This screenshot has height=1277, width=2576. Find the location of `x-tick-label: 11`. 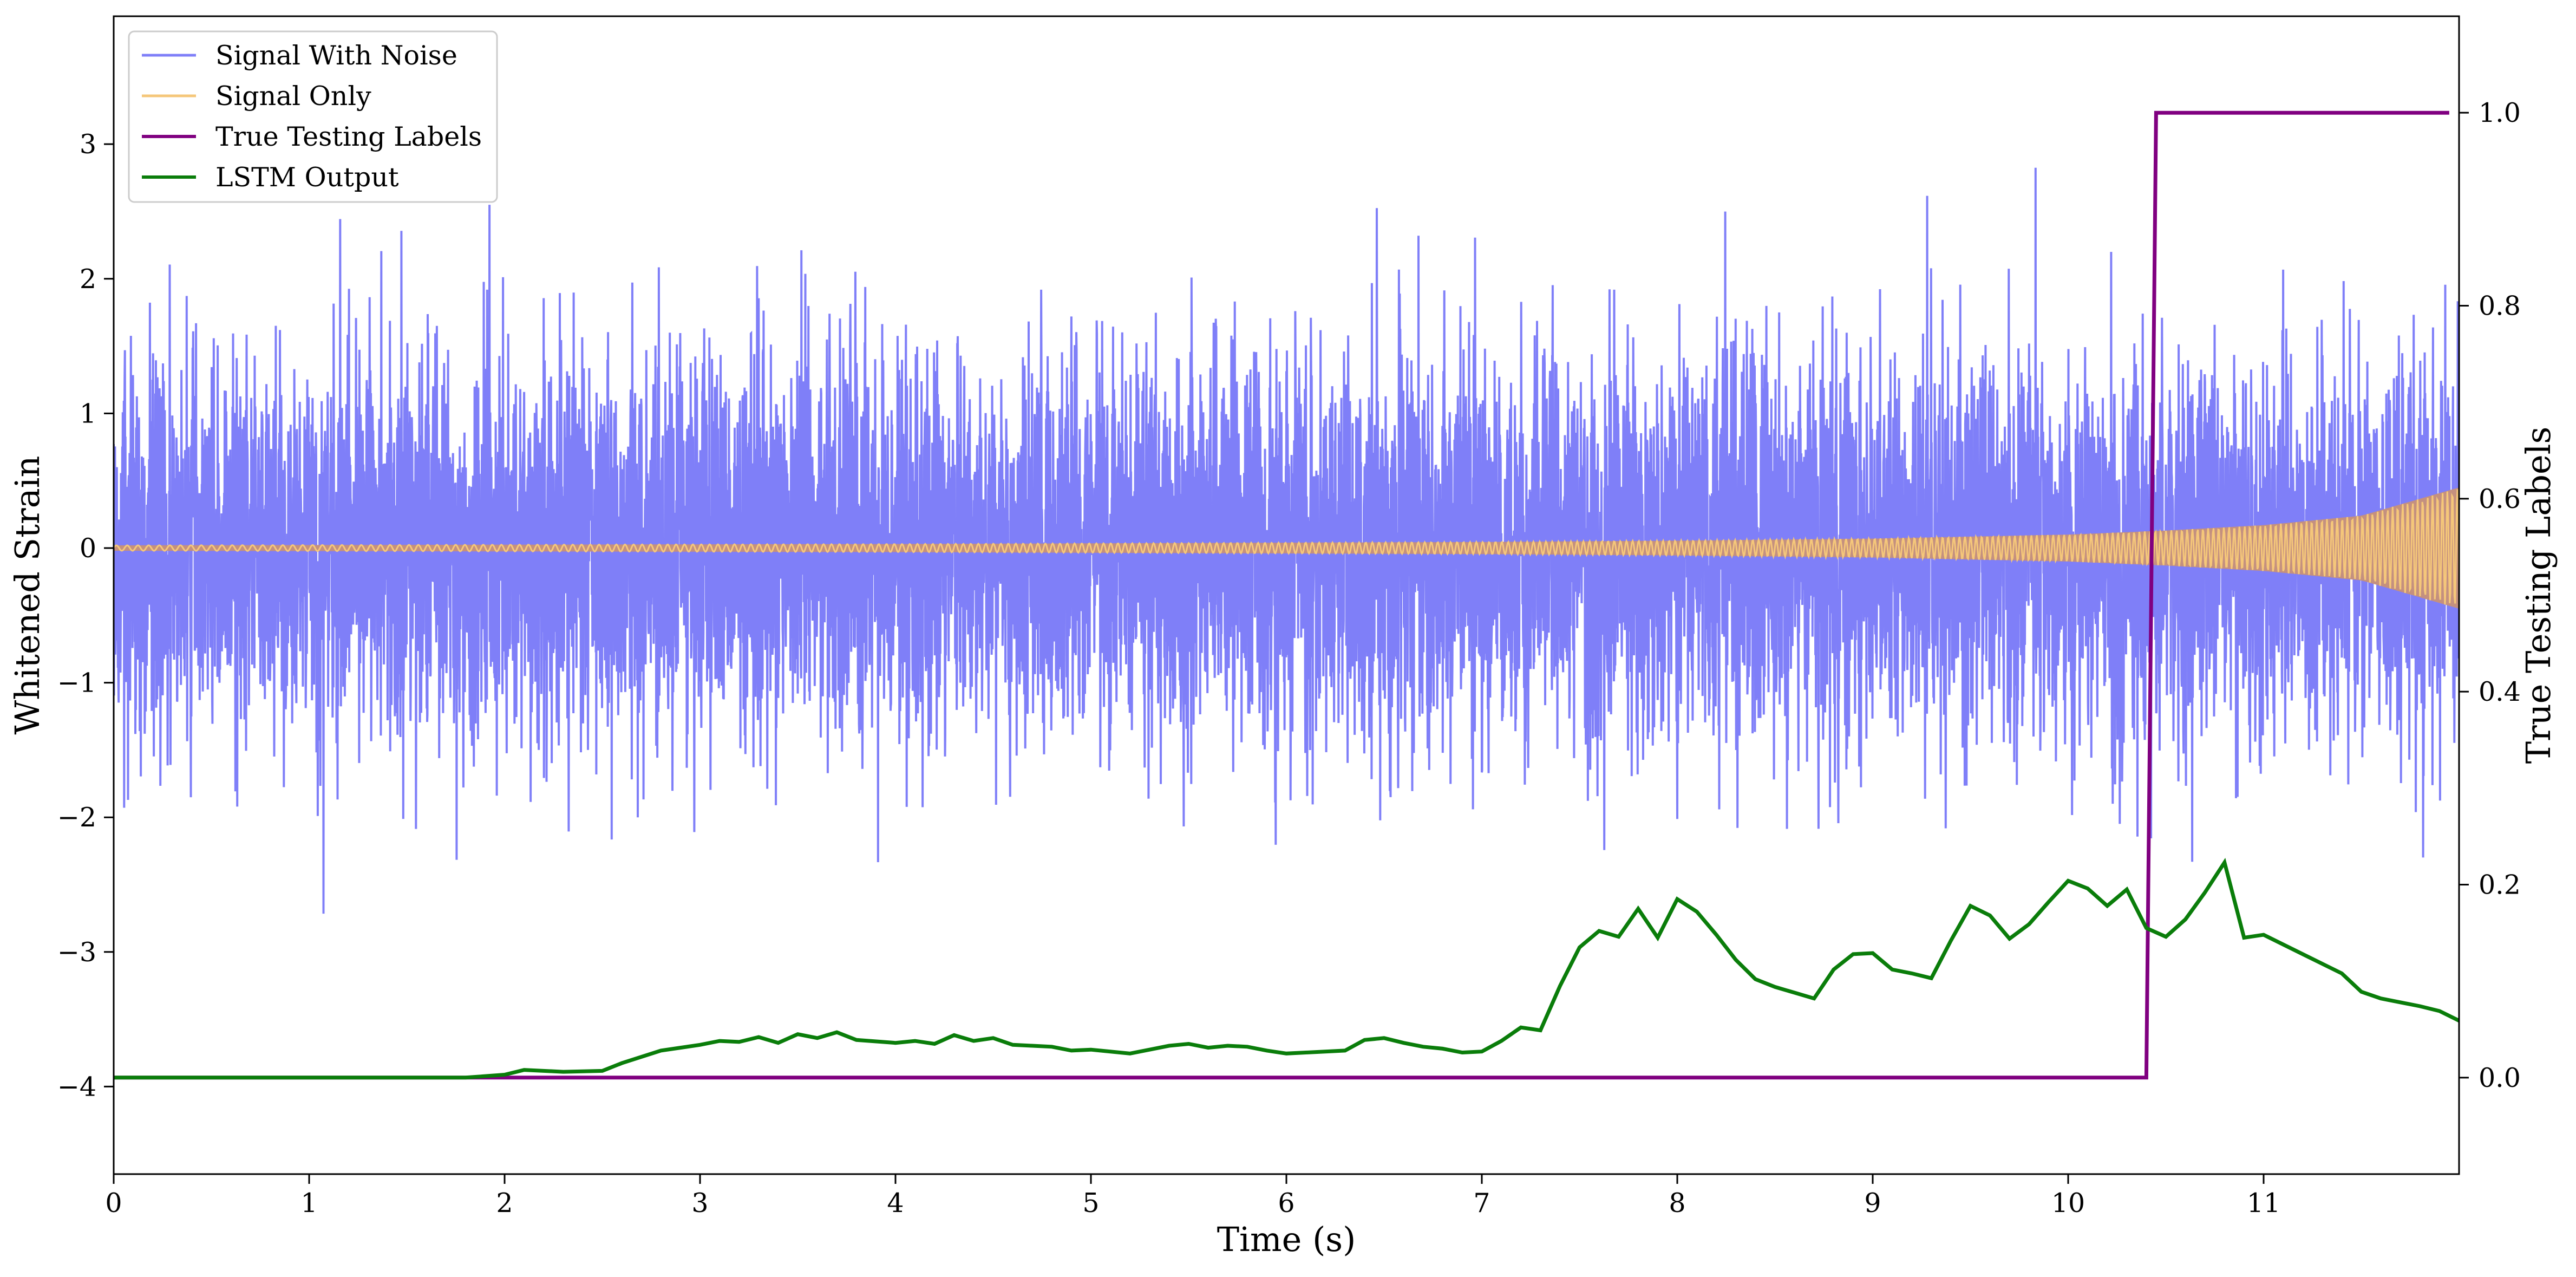

x-tick-label: 11 is located at coordinates (2263, 1203).